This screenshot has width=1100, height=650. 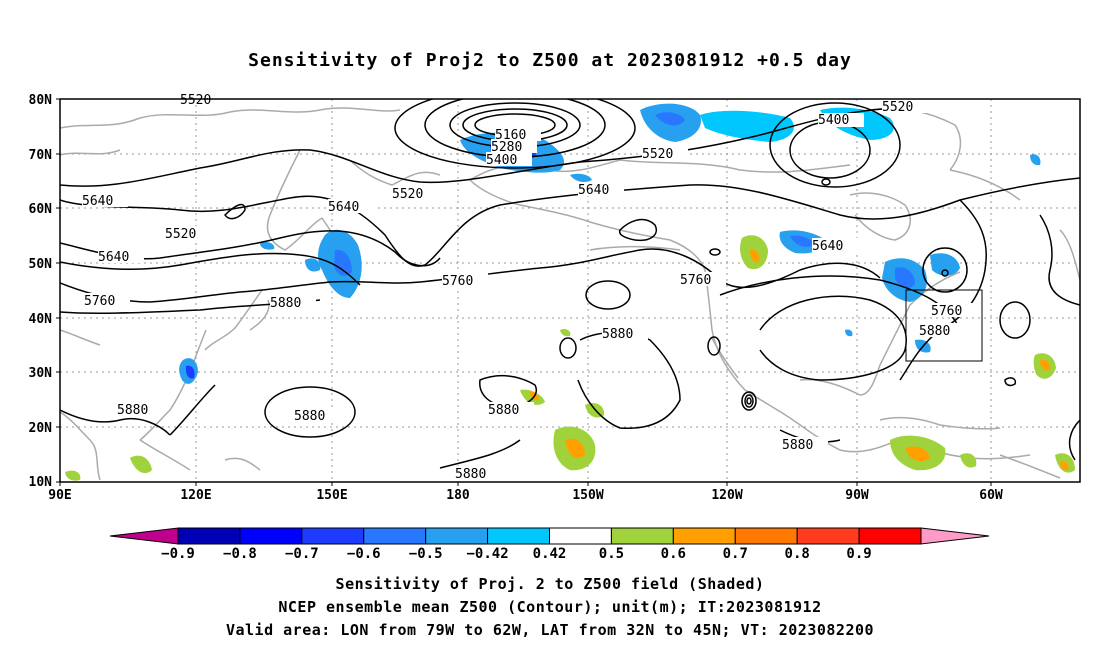 I want to click on lat-label: 40N, so click(x=41, y=319).